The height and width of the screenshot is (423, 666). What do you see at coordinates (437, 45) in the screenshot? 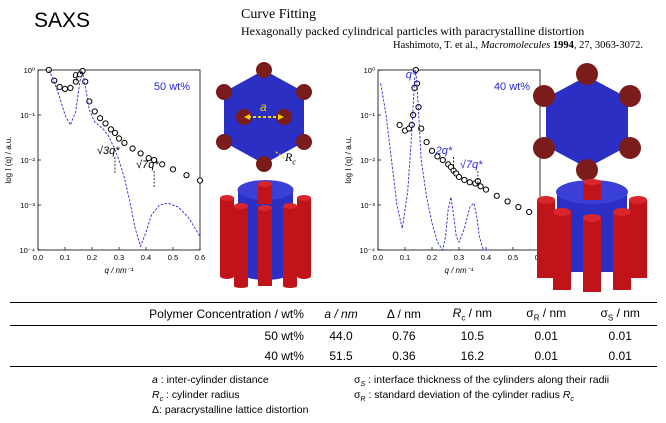
I see `ref-authors: Hashimoto, T. et al.,` at bounding box center [437, 45].